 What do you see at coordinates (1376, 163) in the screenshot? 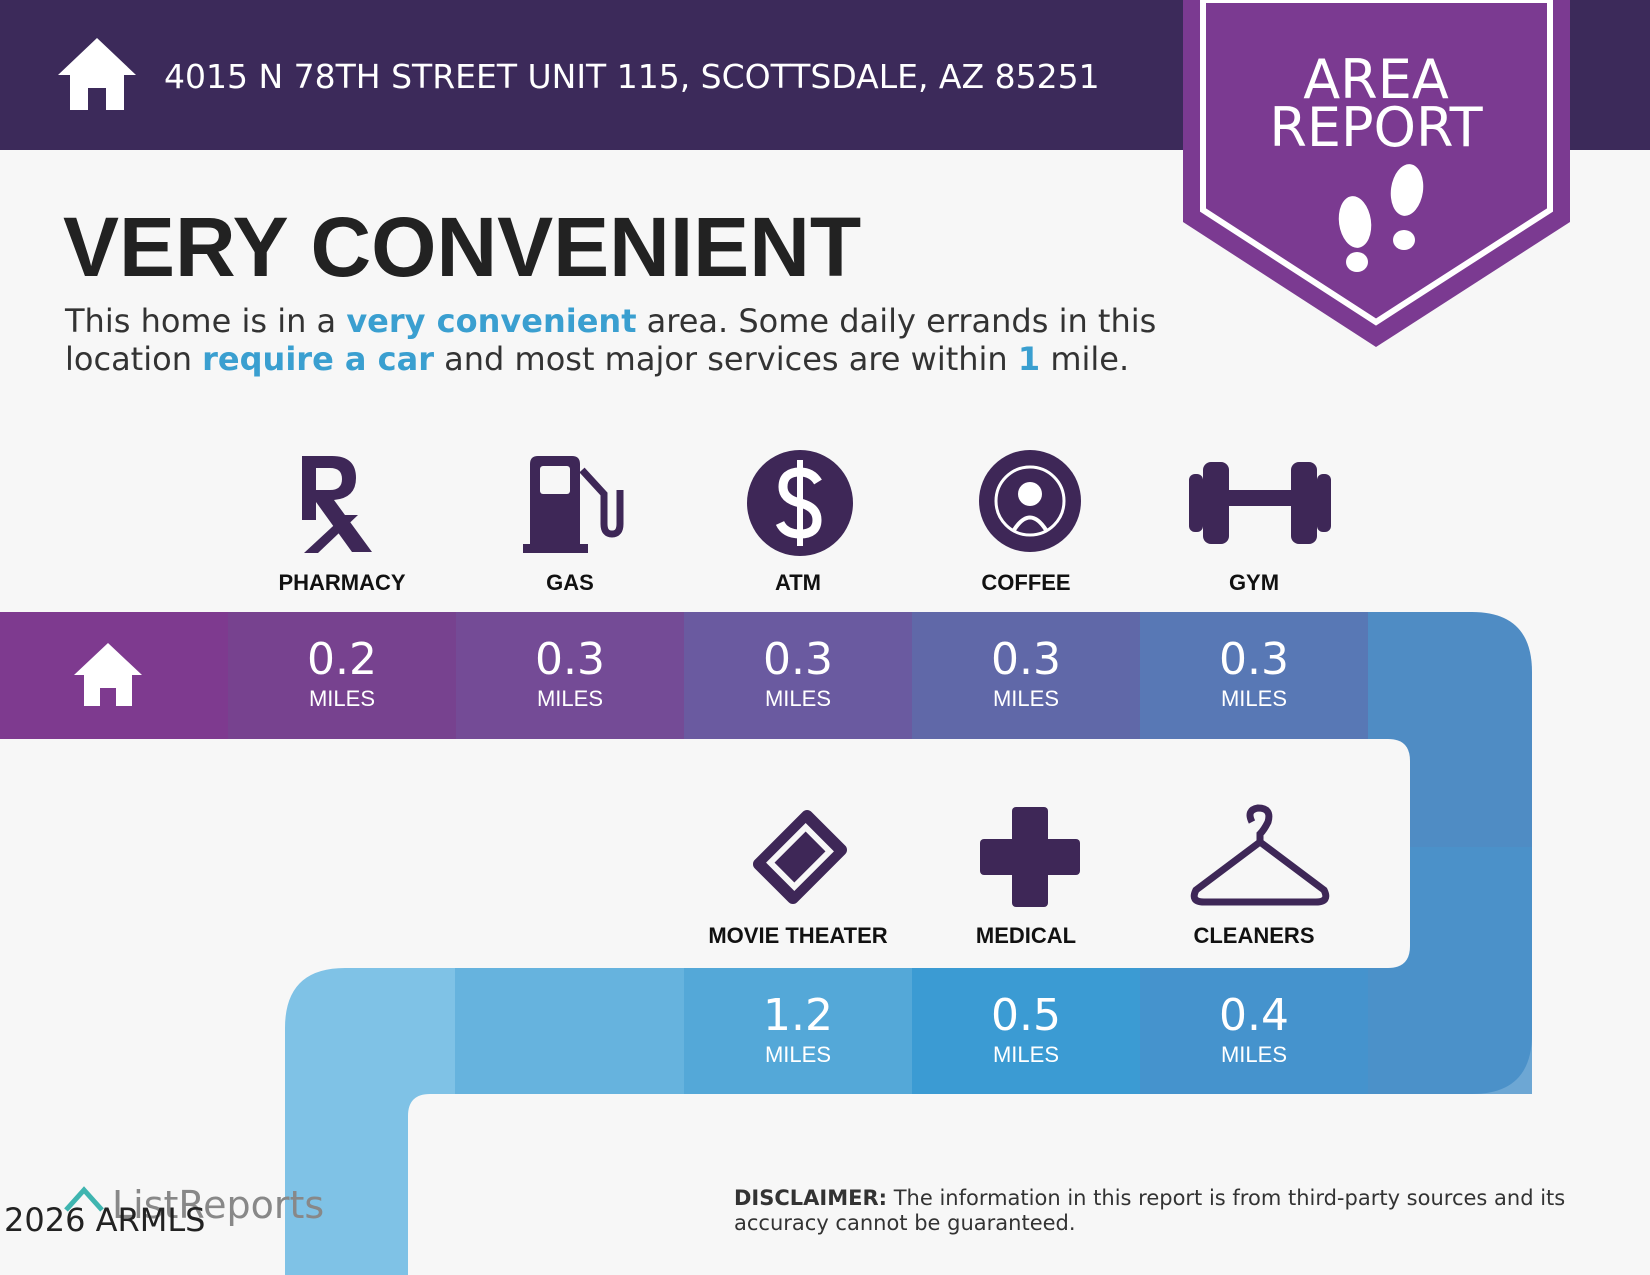
I see `badge-border` at bounding box center [1376, 163].